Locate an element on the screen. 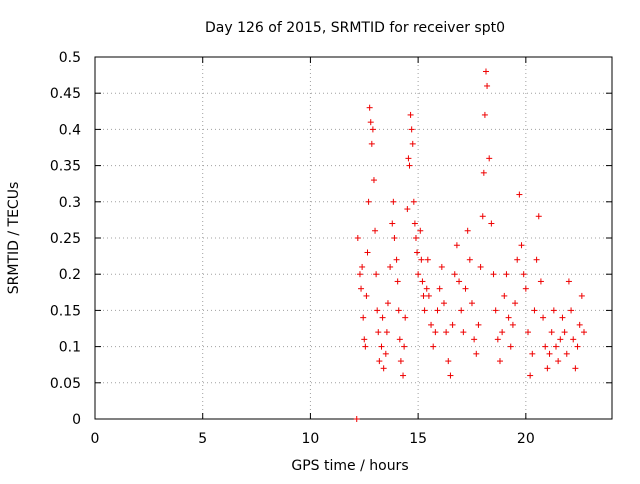  y-tick-label: 0.4 is located at coordinates (70, 130).